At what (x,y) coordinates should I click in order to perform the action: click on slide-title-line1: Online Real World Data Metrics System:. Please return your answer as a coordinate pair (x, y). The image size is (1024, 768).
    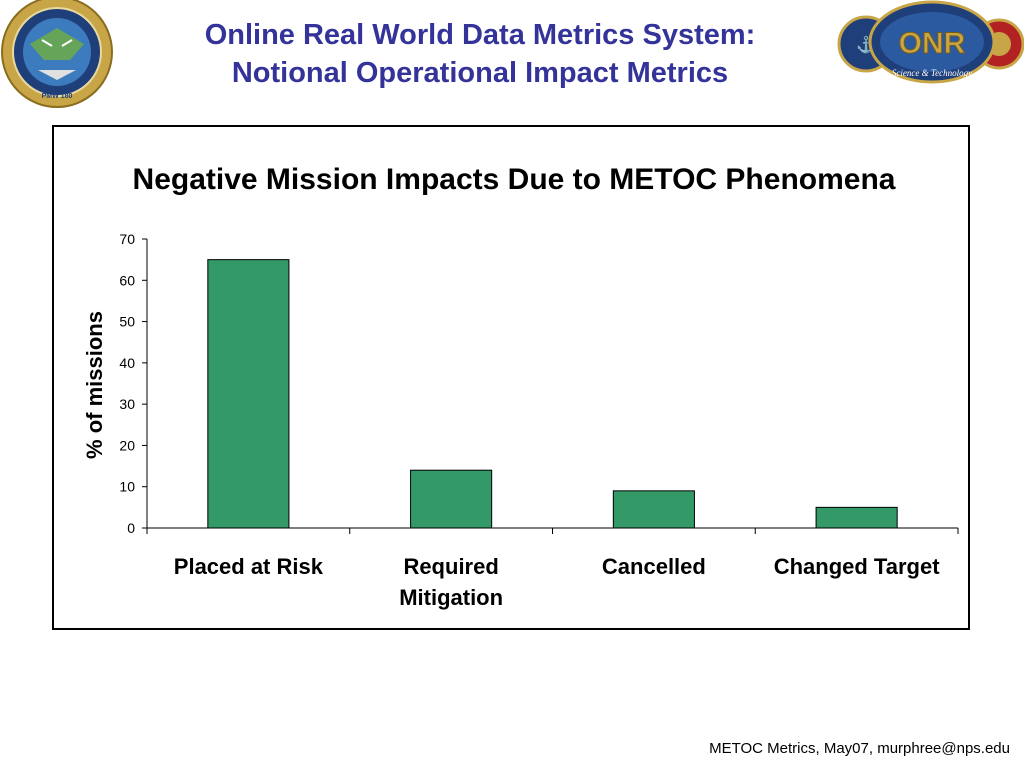
    Looking at the image, I should click on (480, 35).